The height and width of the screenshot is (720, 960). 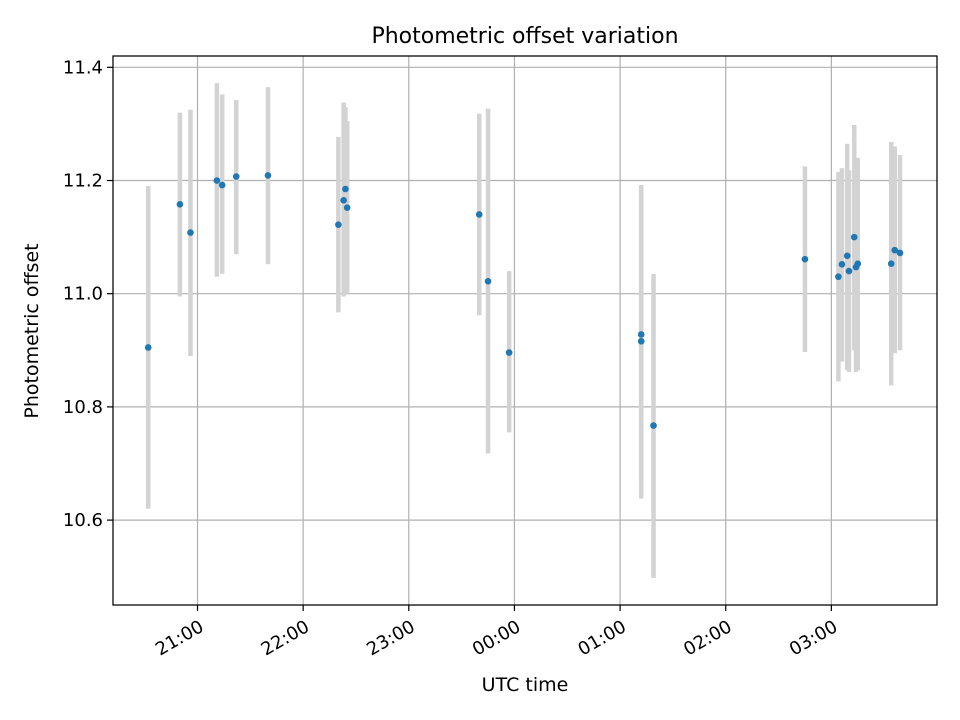 What do you see at coordinates (83, 294) in the screenshot?
I see `y-tick-label: 11.0` at bounding box center [83, 294].